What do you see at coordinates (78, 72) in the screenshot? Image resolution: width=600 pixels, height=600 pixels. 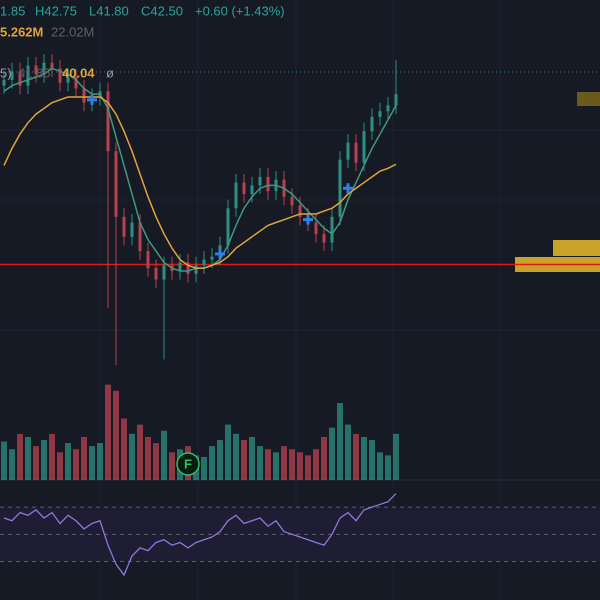 I see `ma-slow-value: 40.04` at bounding box center [78, 72].